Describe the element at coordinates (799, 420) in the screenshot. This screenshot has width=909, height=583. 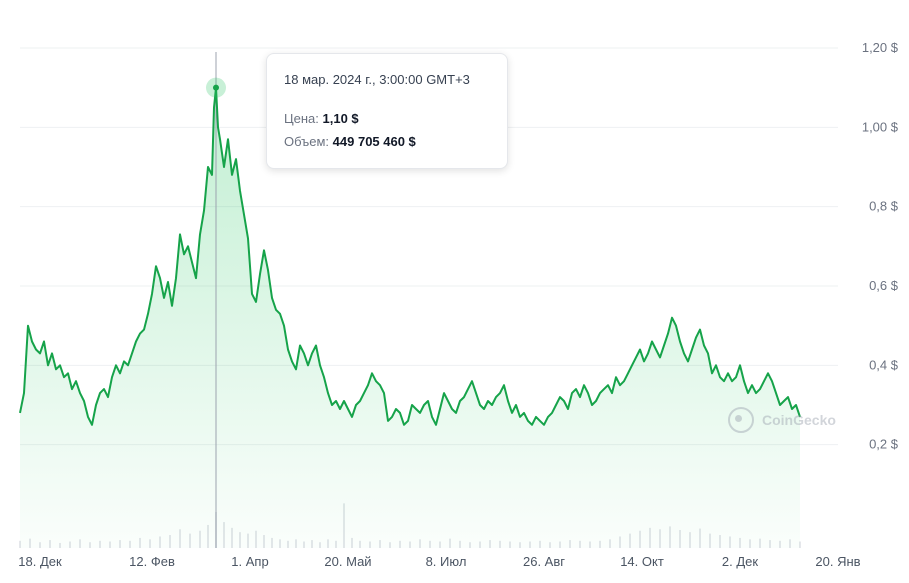
I see `watermark-text: CoinGecko` at that location.